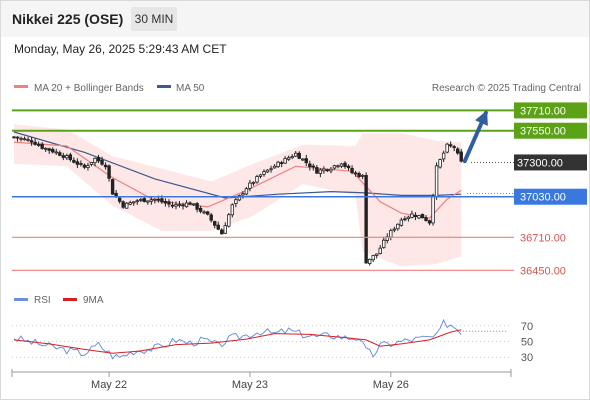 The image size is (590, 400). What do you see at coordinates (237, 339) in the screenshot?
I see `rsi-line` at bounding box center [237, 339].